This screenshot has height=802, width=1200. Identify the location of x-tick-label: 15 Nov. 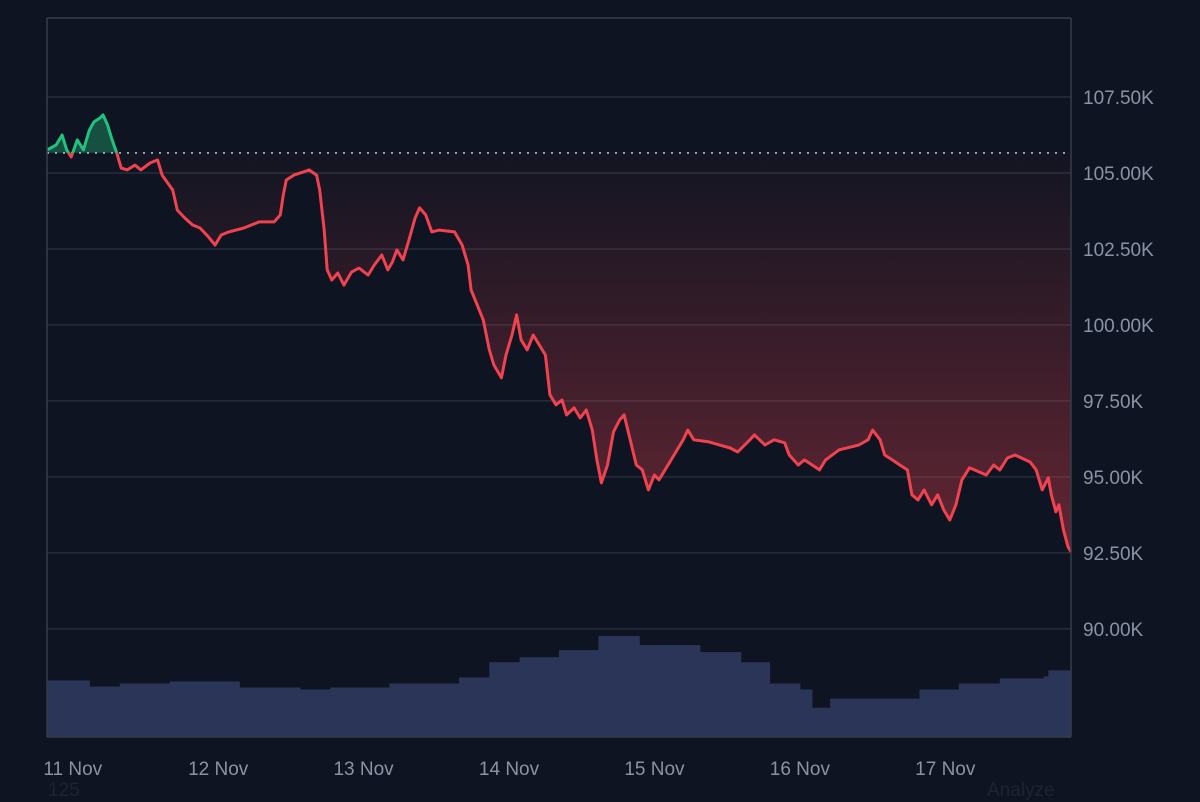
(654, 769).